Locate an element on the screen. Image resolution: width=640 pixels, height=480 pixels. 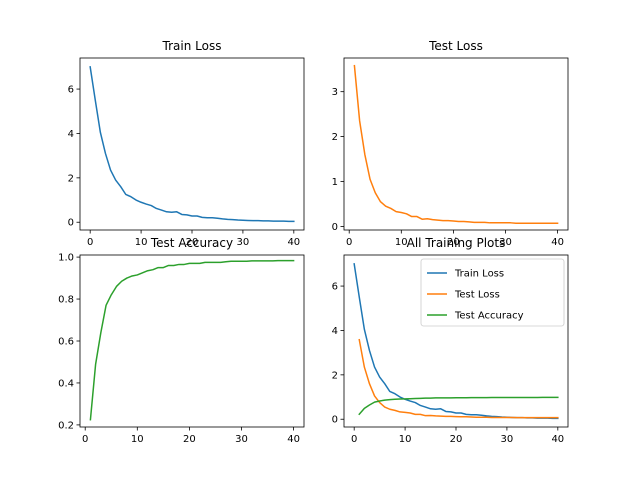
legend-label: Test Accuracy is located at coordinates (489, 316).